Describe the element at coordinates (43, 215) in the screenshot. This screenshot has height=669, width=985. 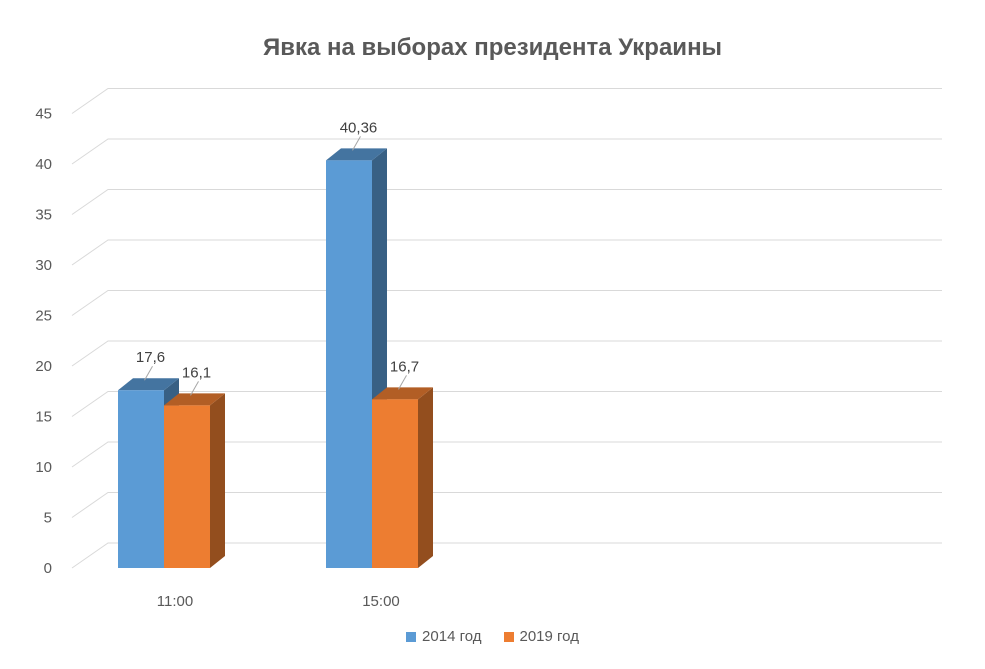
I see `y-tick-label: 35` at that location.